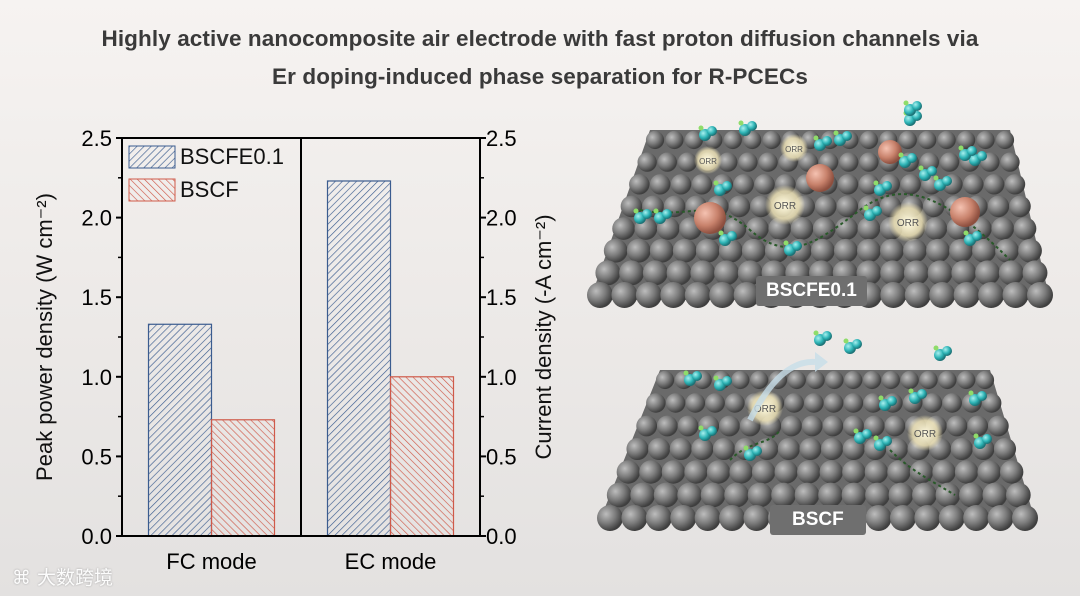 This screenshot has width=1080, height=596. Describe the element at coordinates (243, 478) in the screenshot. I see `bar-bscf-fc-mode` at that location.